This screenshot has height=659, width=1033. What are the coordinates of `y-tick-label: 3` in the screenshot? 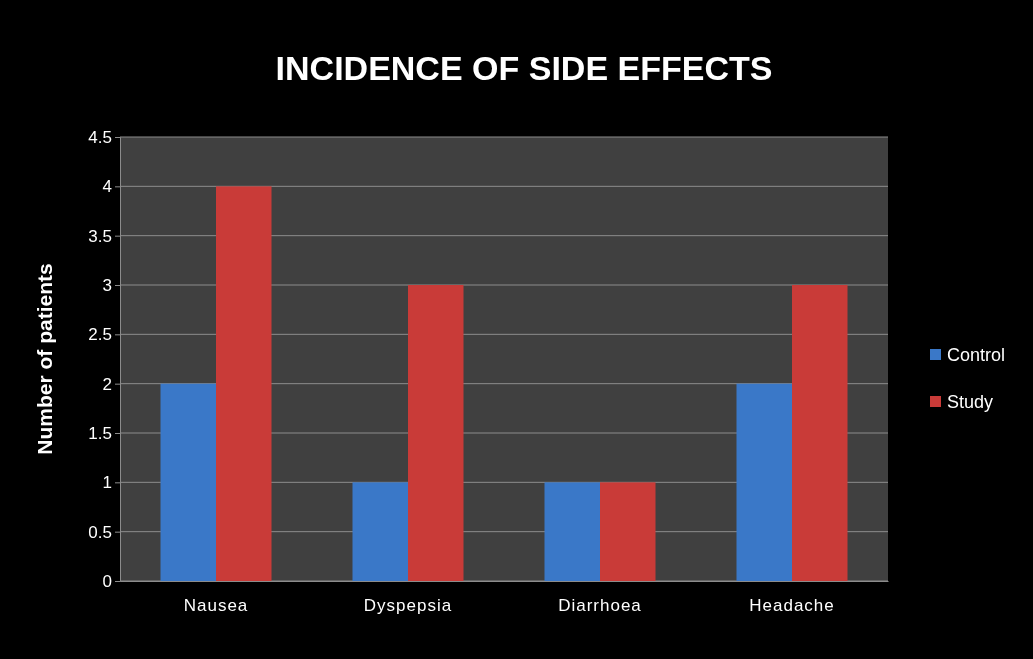 It's located at (107, 285).